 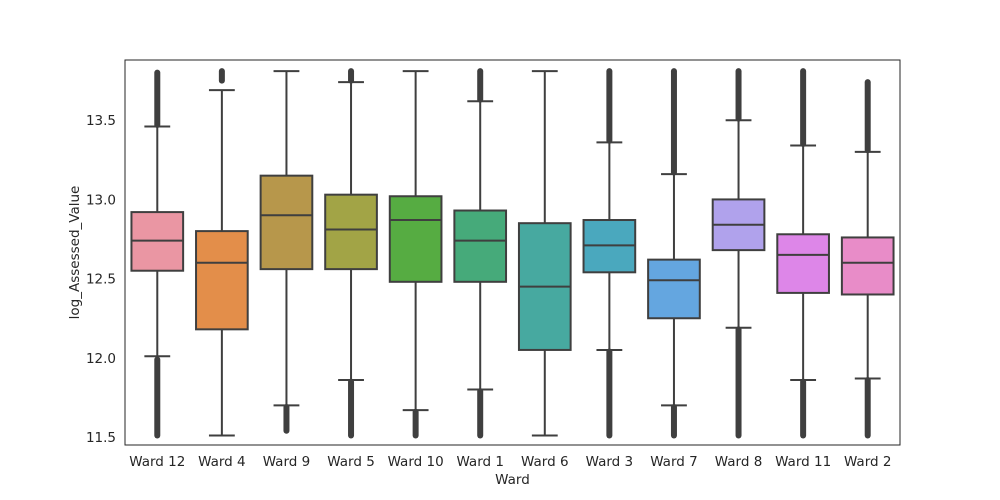 What do you see at coordinates (75, 253) in the screenshot?
I see `y-axis-label: log_Assessed_Value` at bounding box center [75, 253].